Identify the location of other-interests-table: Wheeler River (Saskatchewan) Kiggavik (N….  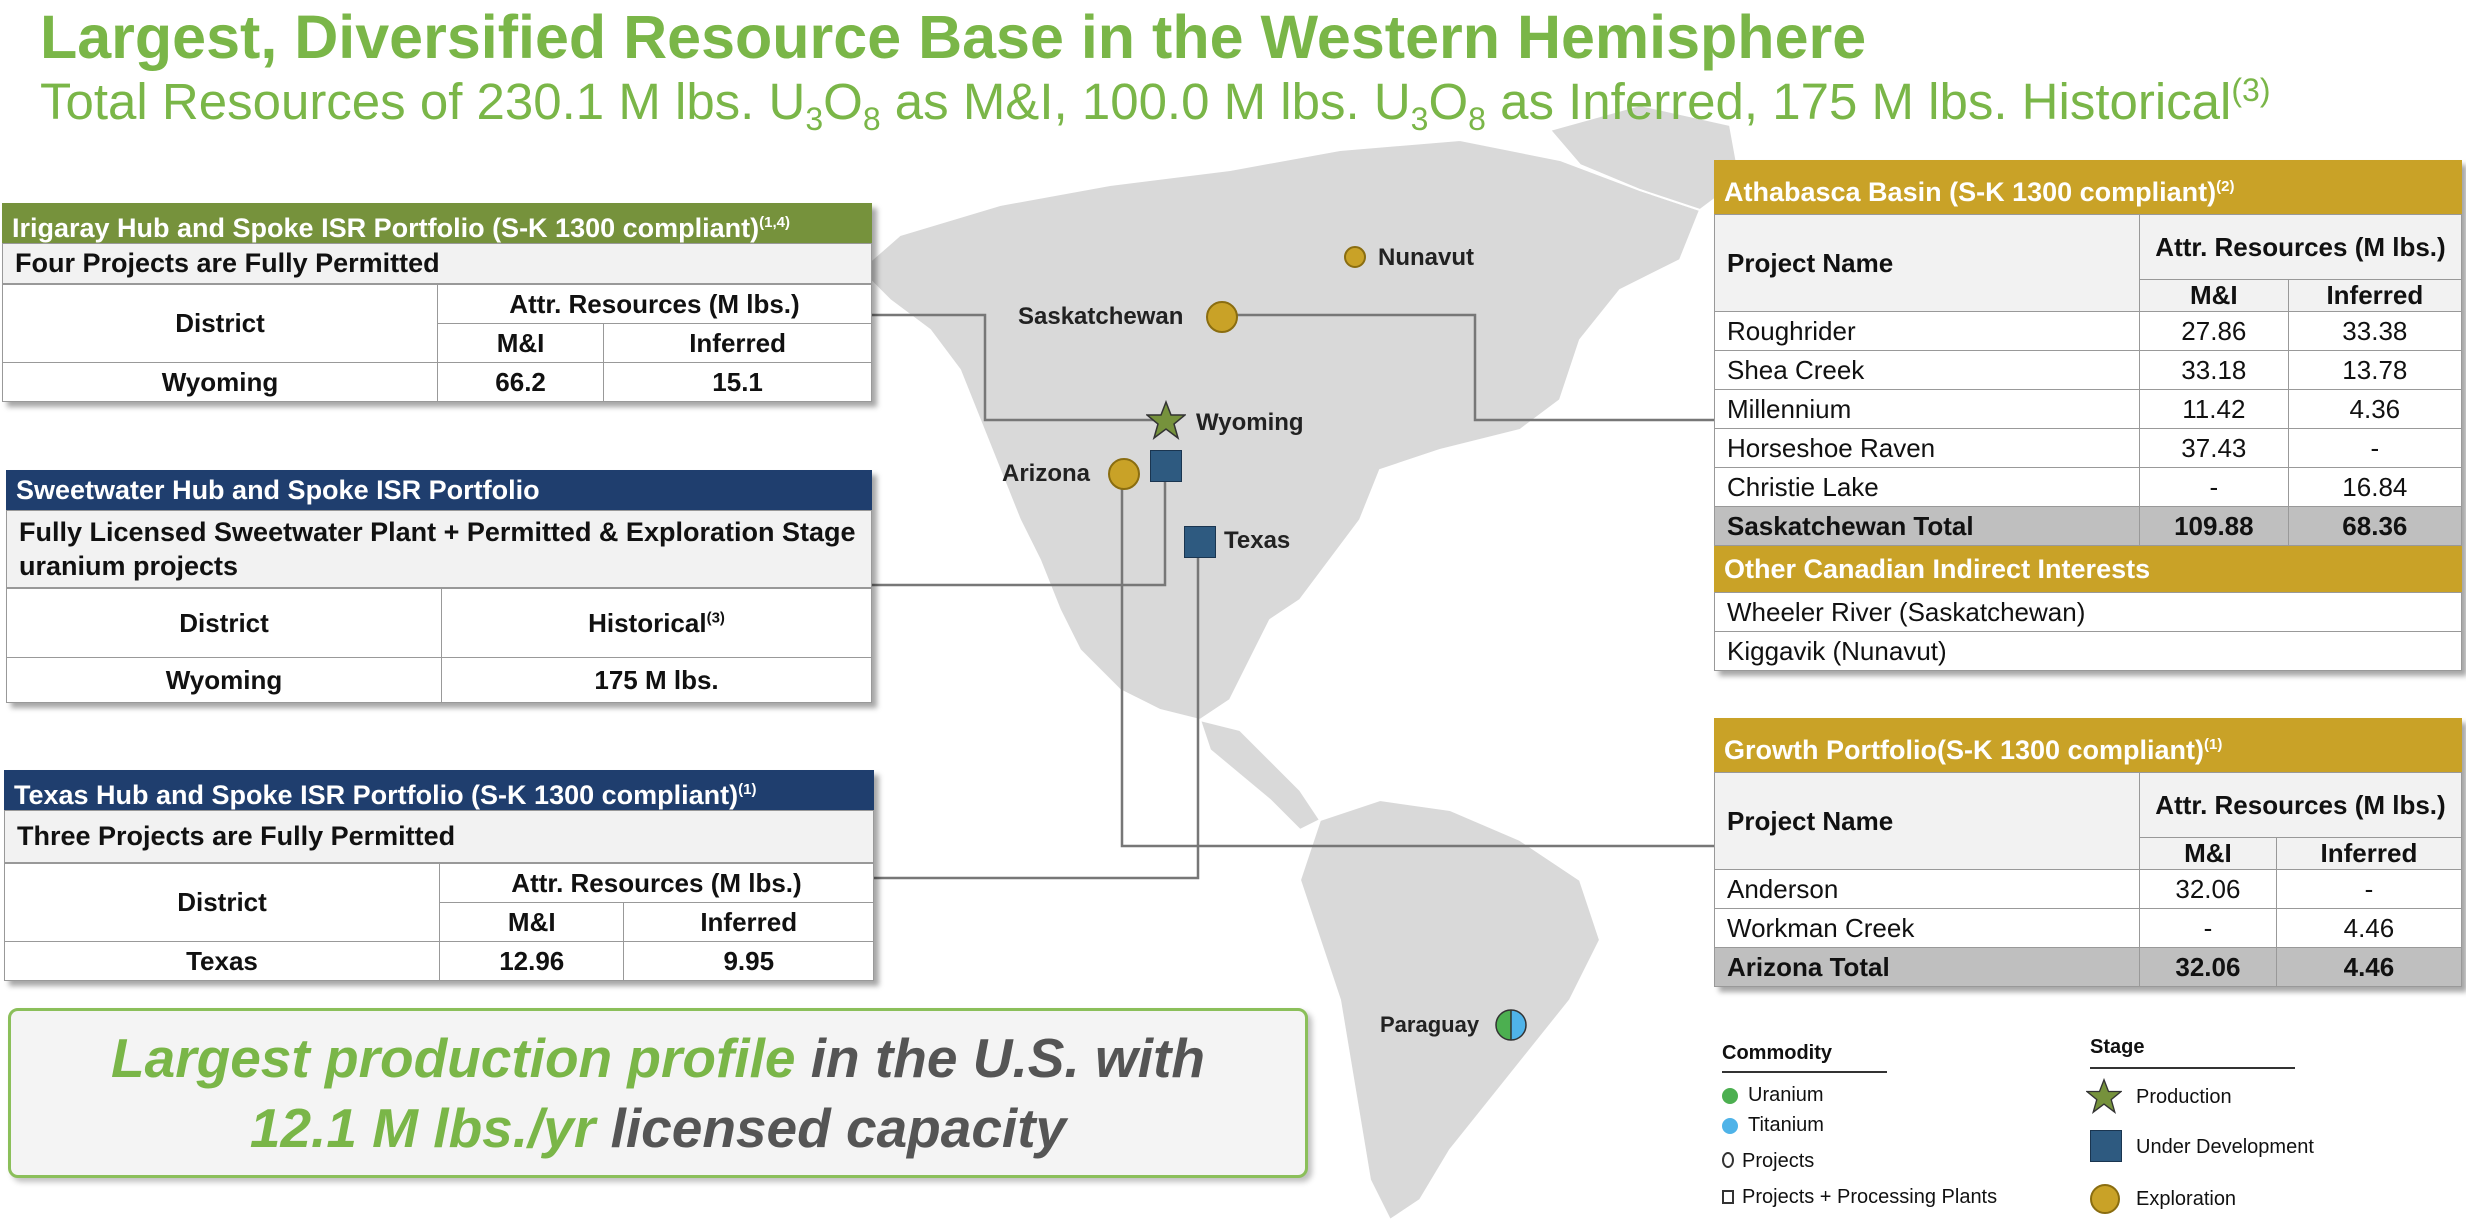
(2088, 631).